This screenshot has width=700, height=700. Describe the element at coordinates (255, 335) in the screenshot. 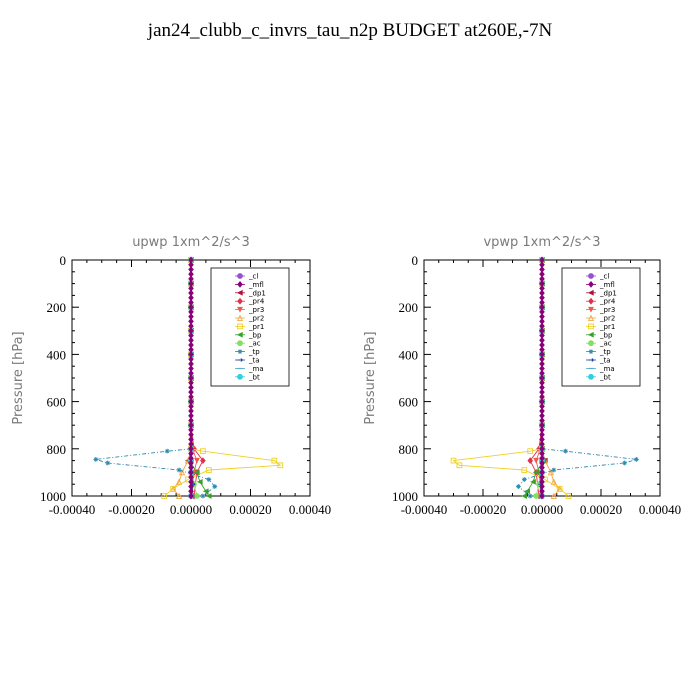

I see `legend-label: _bp` at that location.